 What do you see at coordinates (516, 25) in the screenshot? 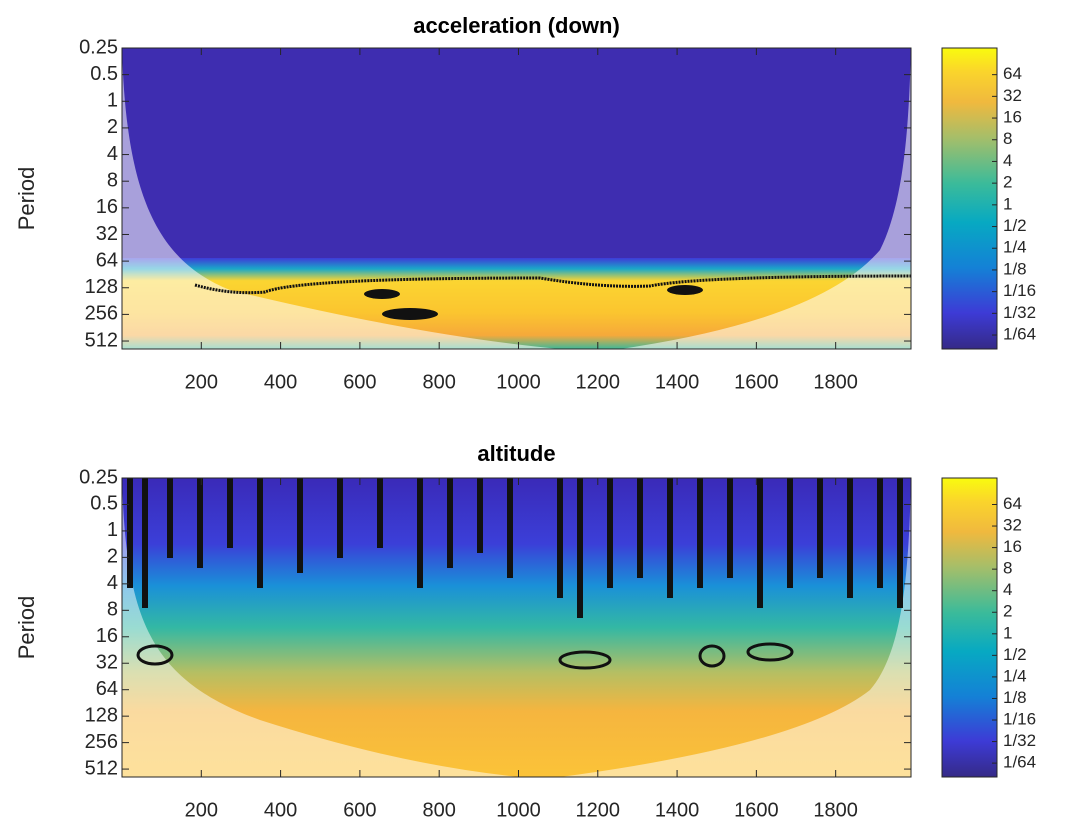
I see `chart-title: acceleration (down)` at bounding box center [516, 25].